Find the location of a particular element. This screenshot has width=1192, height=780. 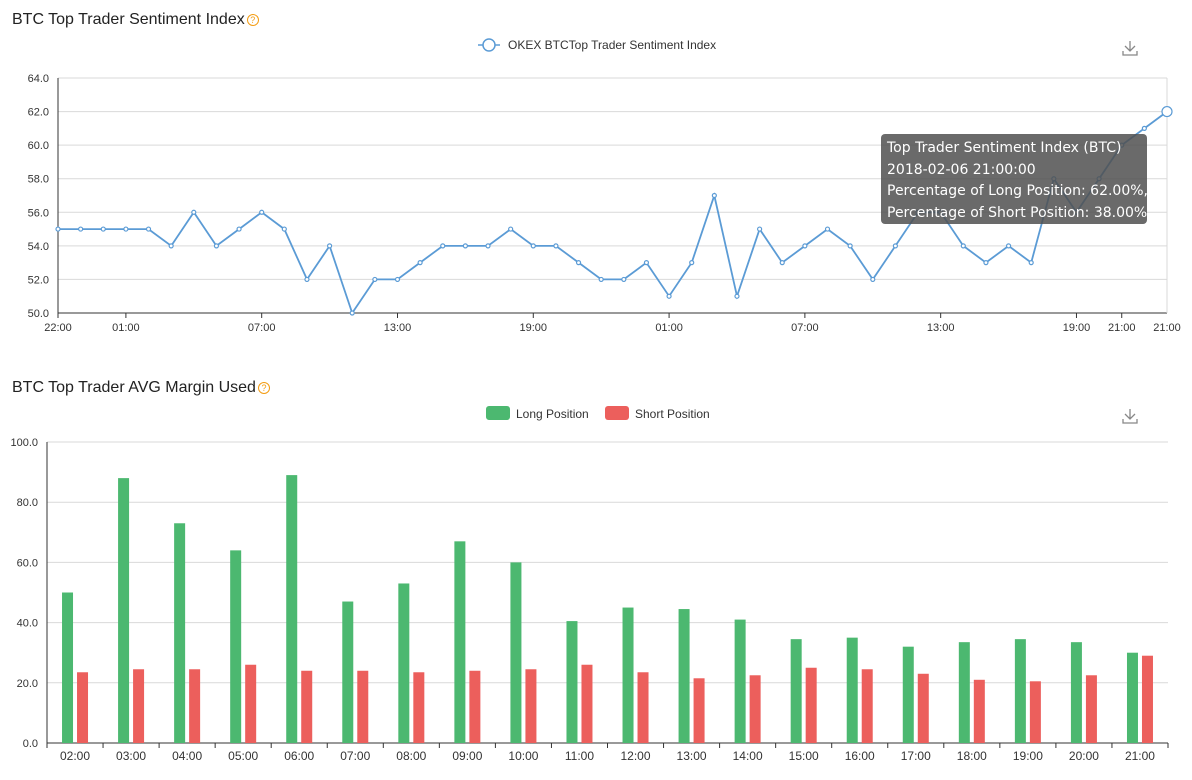

y-tick-label: 100.0 is located at coordinates (24, 443).